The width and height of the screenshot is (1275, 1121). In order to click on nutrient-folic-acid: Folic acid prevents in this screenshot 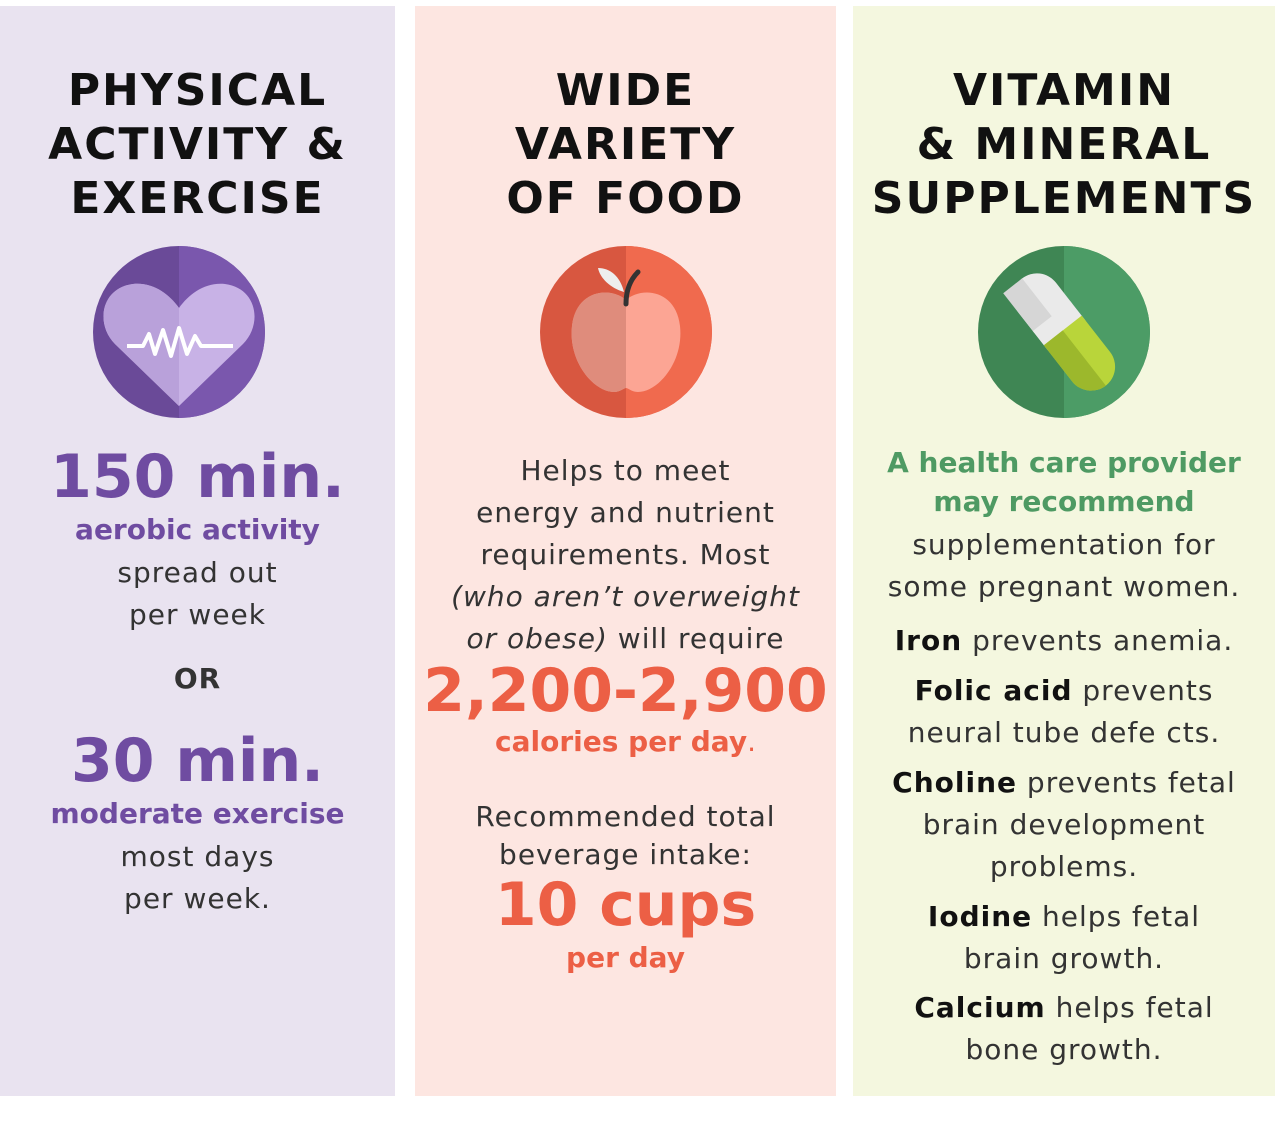, I will do `click(1064, 691)`.